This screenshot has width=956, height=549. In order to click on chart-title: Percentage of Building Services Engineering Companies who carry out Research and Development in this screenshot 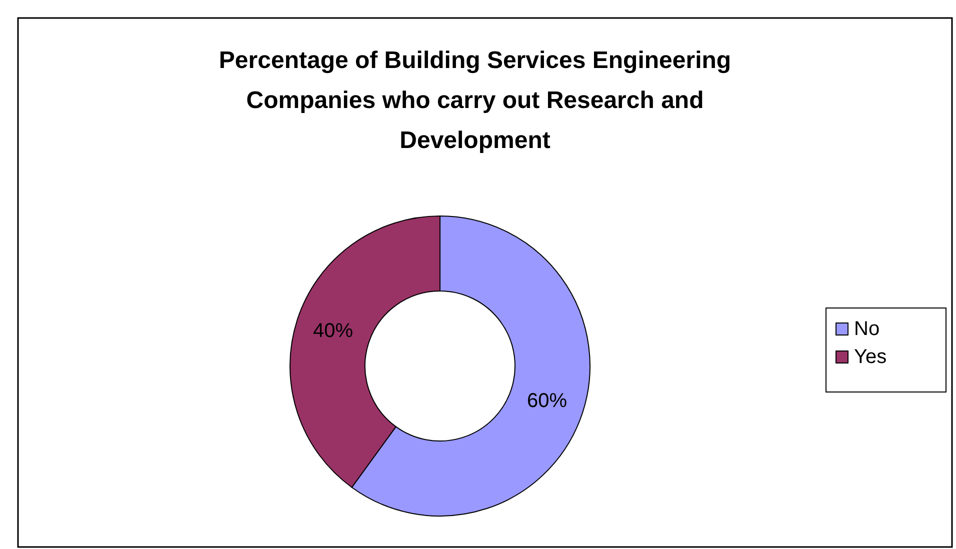, I will do `click(475, 100)`.